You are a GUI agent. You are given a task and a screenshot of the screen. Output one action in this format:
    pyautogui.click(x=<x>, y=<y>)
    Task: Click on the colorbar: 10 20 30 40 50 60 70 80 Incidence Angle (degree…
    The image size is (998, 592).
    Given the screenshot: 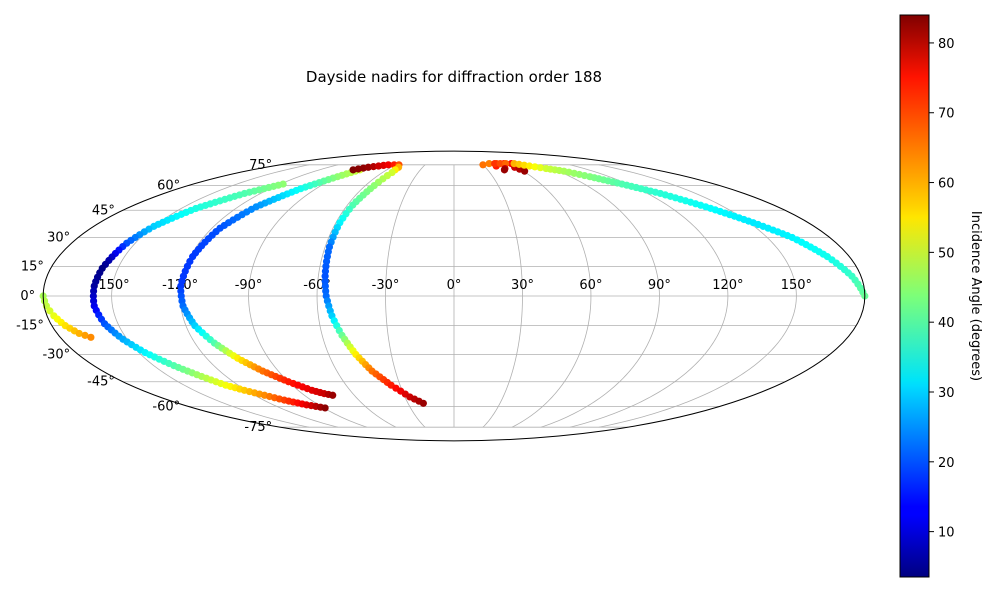 What is the action you would take?
    pyautogui.click(x=941, y=296)
    